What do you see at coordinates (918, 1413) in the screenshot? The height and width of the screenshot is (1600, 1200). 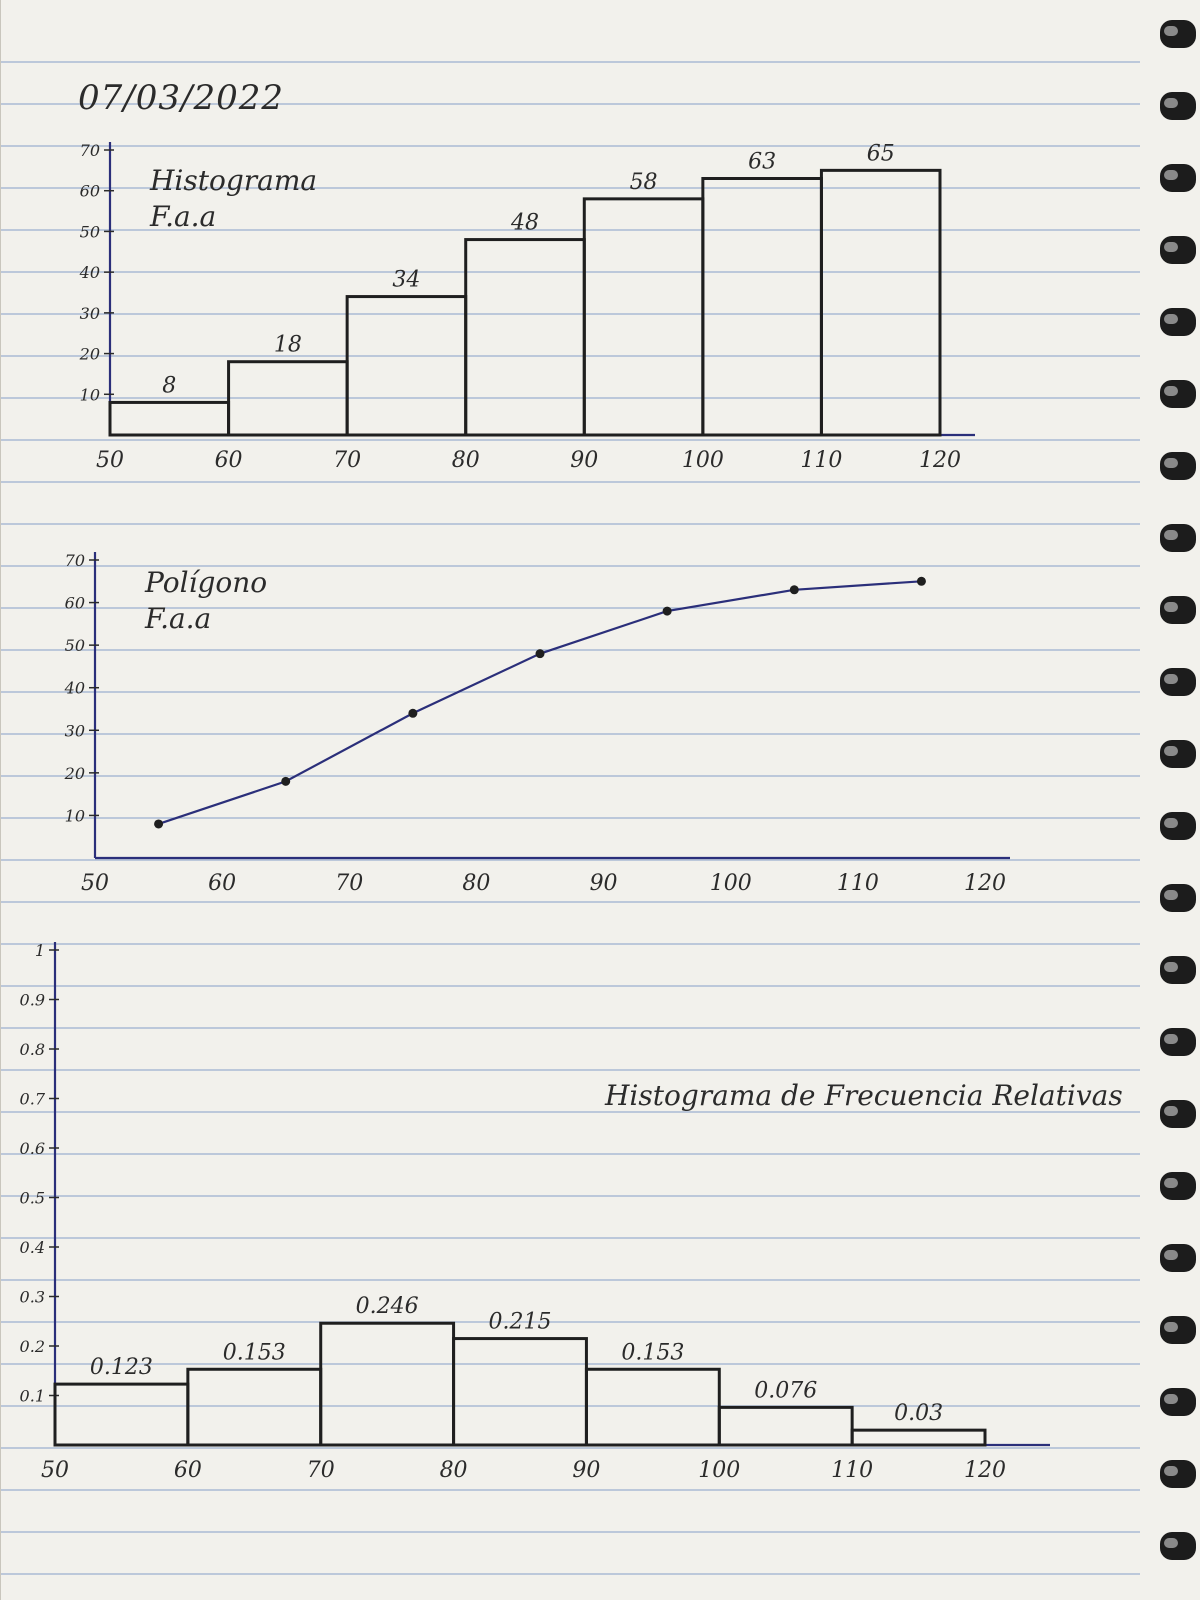 I see `data-label: 0.03` at bounding box center [918, 1413].